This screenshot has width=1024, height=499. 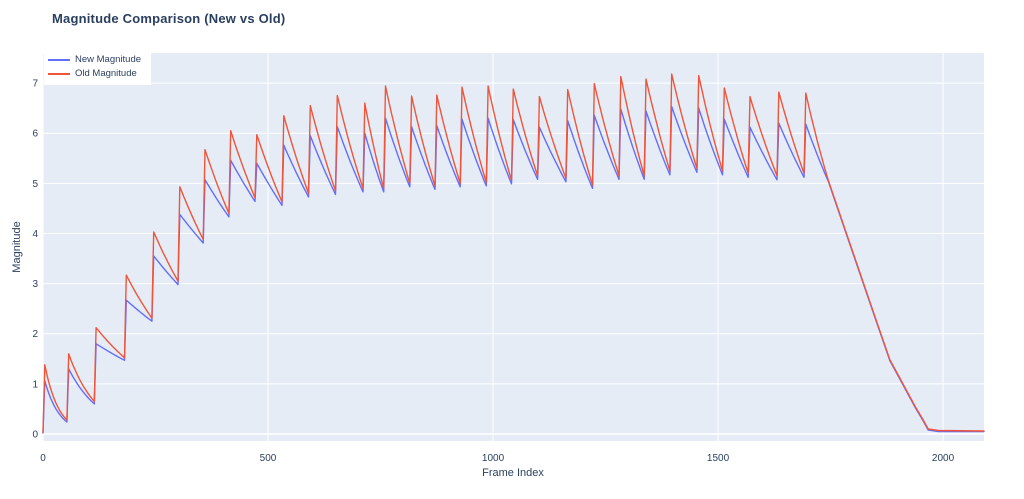 I want to click on y-tick-label: 2, so click(x=35, y=334).